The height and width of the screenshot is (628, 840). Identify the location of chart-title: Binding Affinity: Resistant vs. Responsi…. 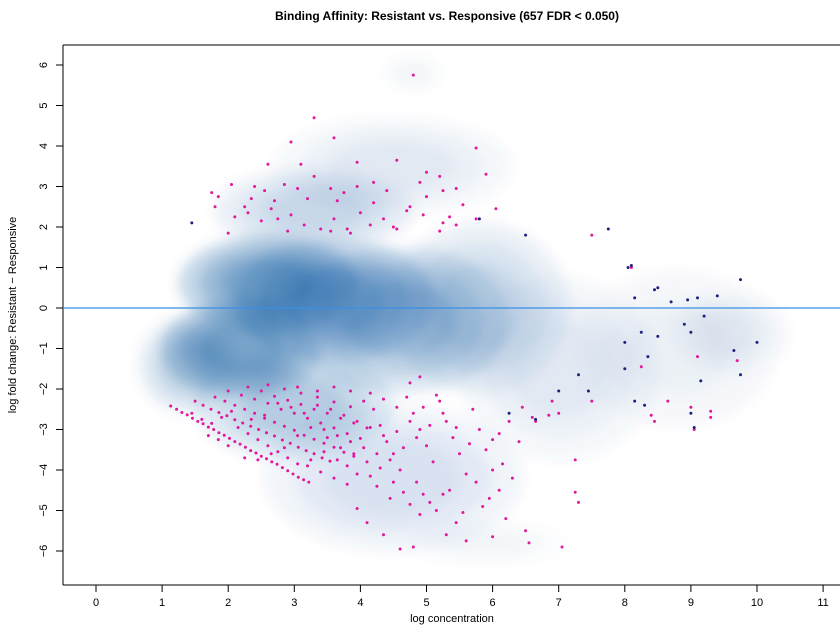
(447, 16).